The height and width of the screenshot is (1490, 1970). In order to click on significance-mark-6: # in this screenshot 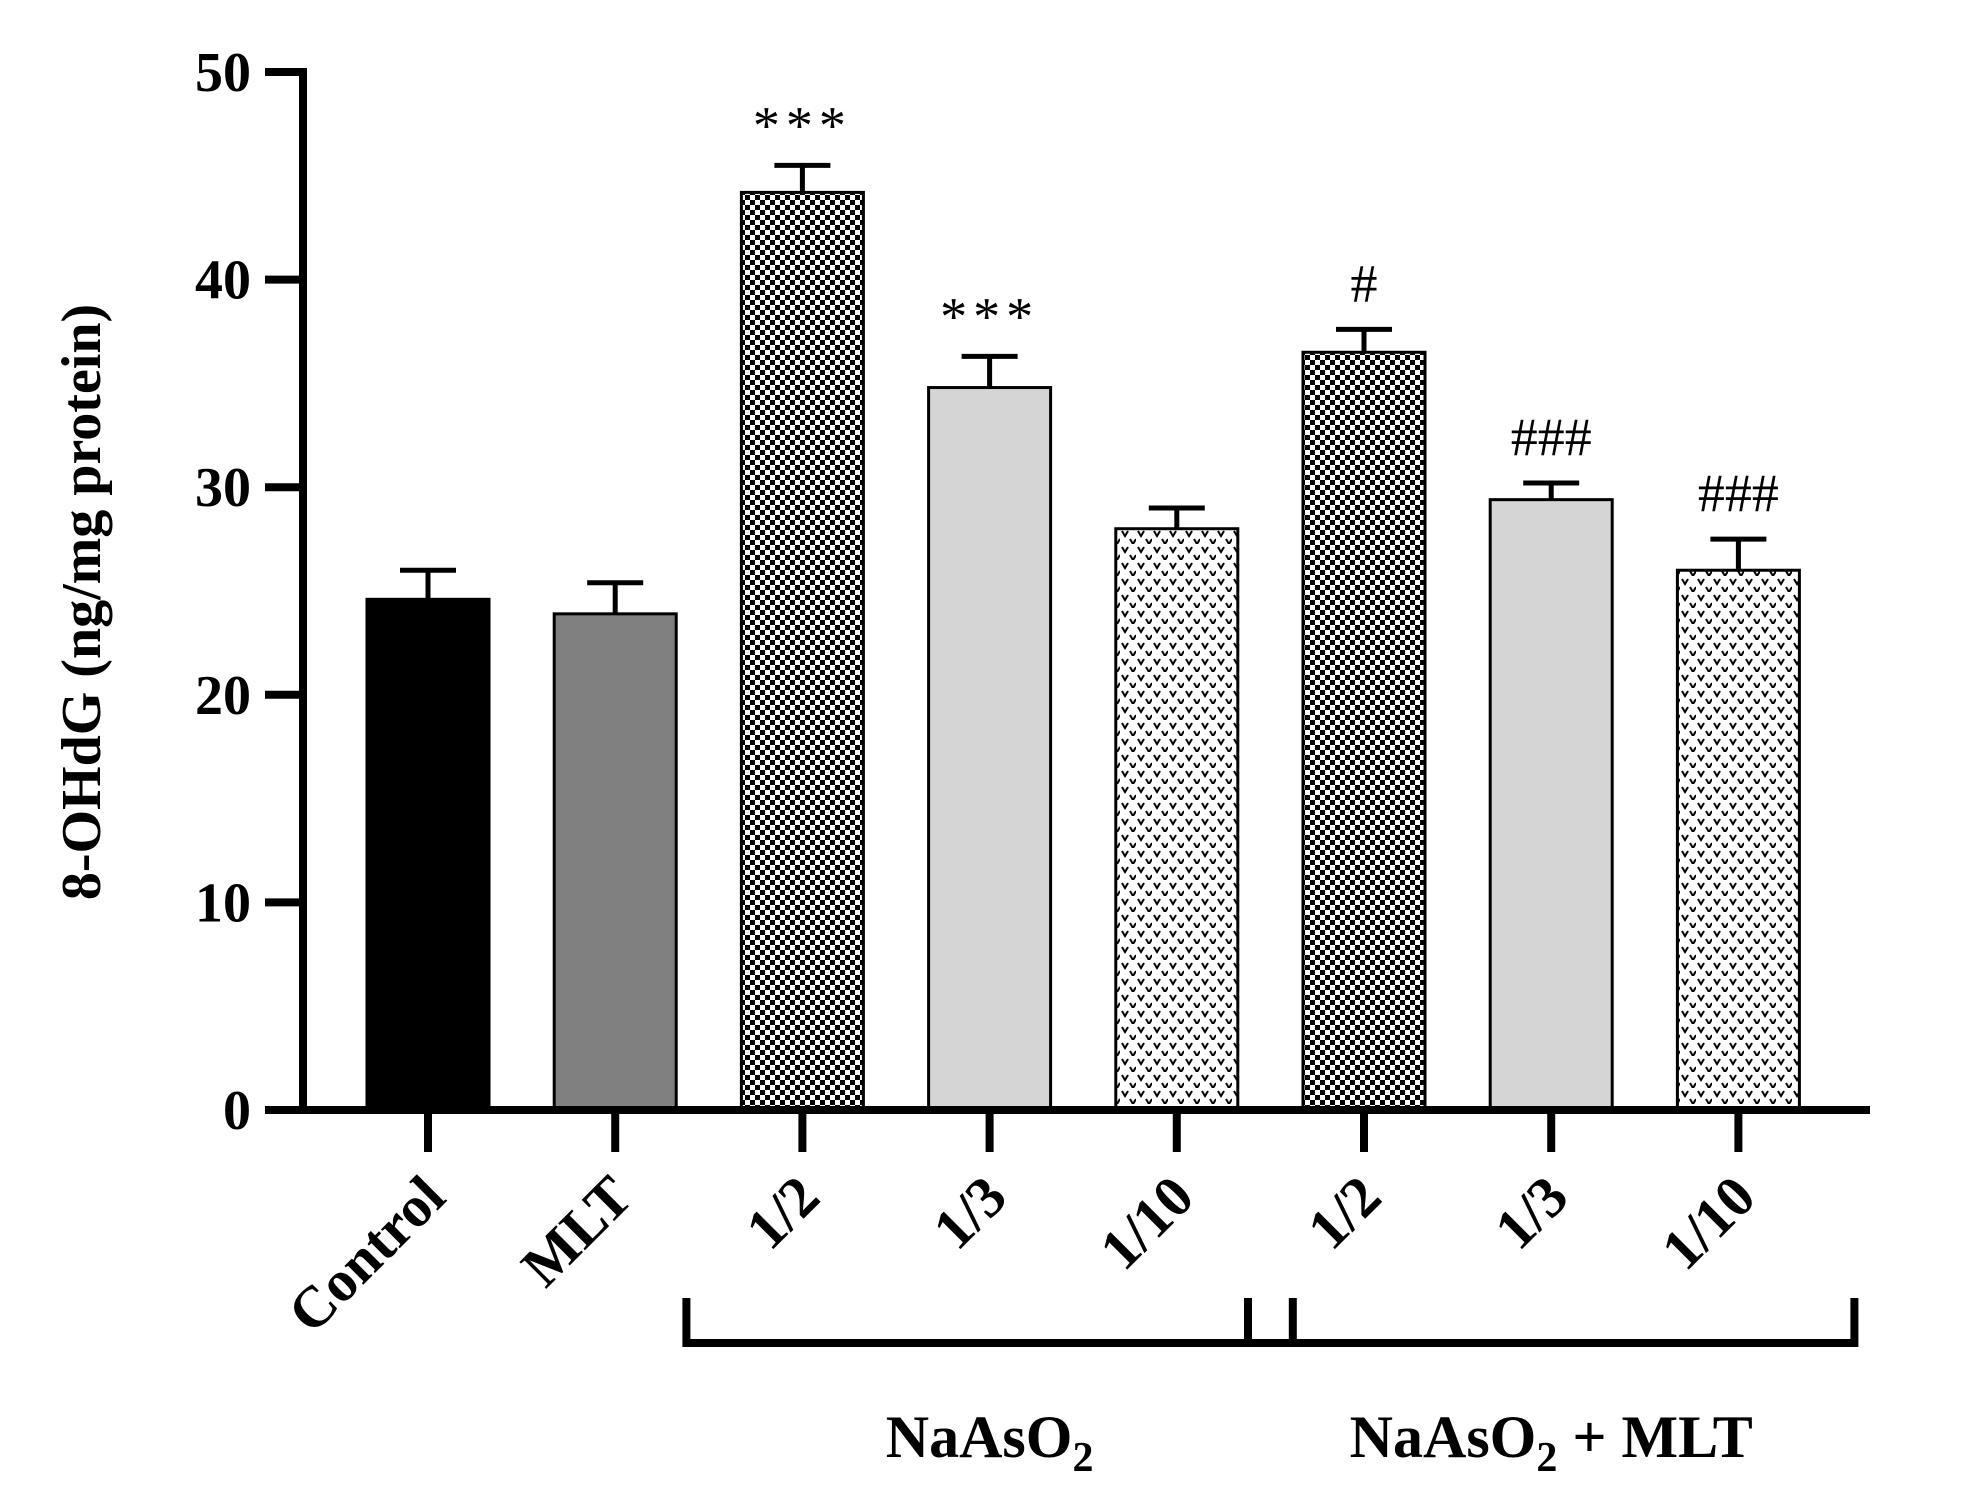, I will do `click(1364, 283)`.